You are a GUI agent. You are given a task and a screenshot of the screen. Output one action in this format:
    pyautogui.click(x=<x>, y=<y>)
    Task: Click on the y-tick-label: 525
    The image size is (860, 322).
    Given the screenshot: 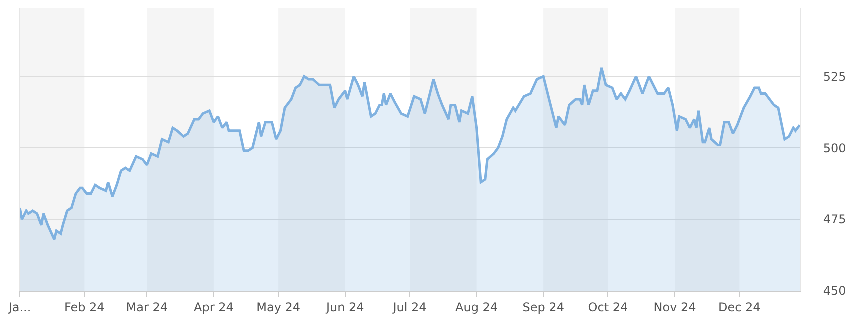 What is the action you would take?
    pyautogui.click(x=834, y=77)
    